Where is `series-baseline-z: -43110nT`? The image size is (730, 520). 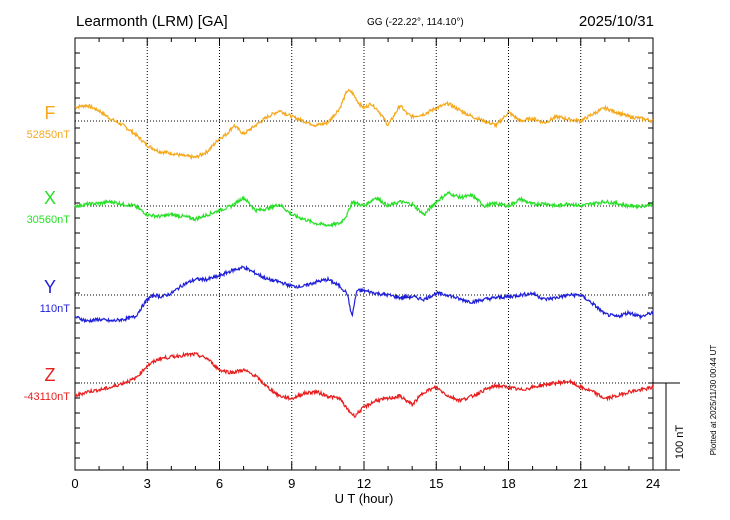 series-baseline-z: -43110nT is located at coordinates (47, 397).